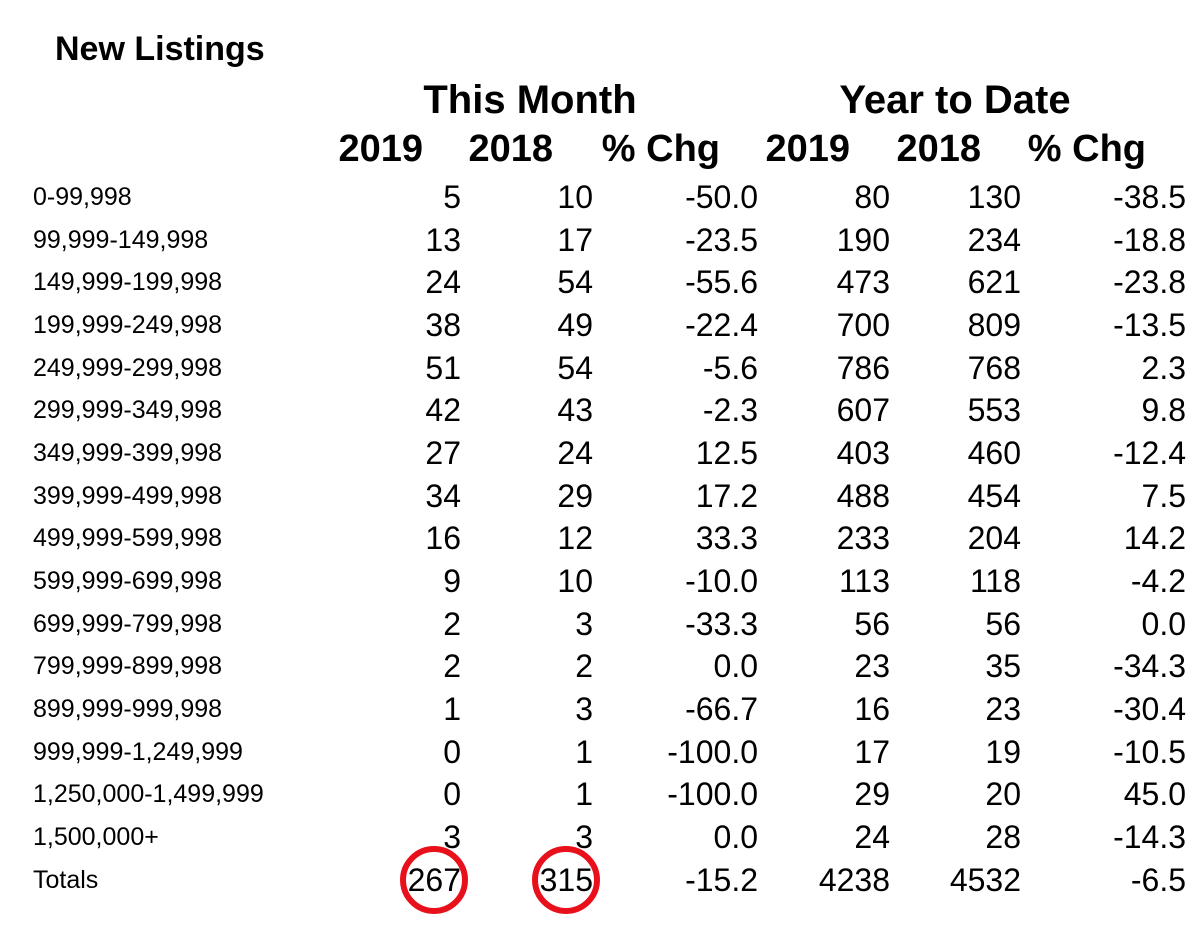 Image resolution: width=1186 pixels, height=926 pixels. What do you see at coordinates (584, 666) in the screenshot?
I see `cell-month-2018: 2` at bounding box center [584, 666].